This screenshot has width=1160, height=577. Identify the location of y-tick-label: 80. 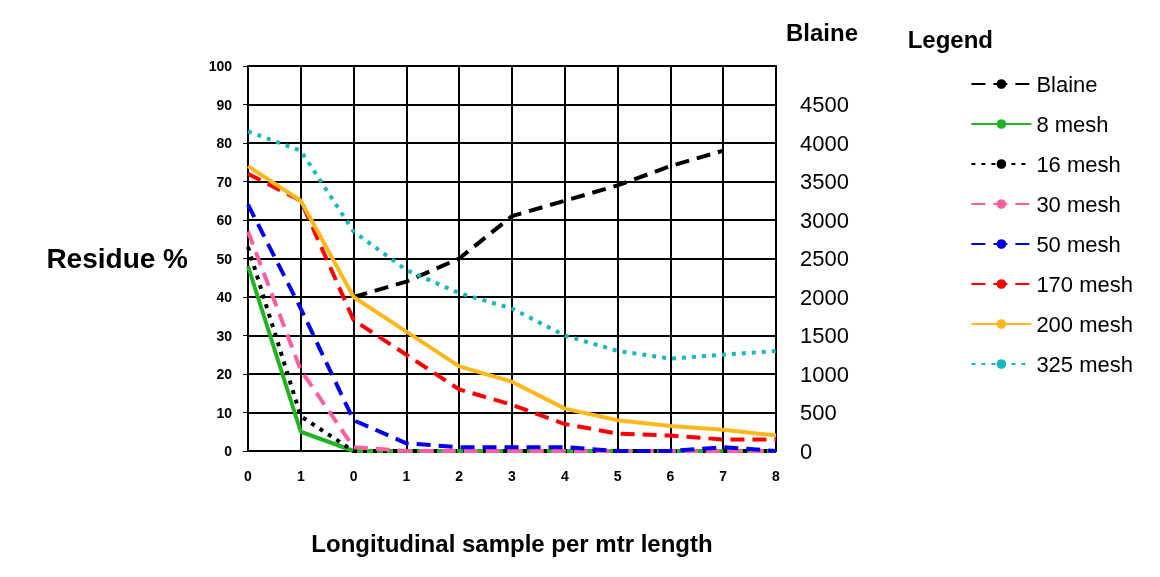
(224, 143).